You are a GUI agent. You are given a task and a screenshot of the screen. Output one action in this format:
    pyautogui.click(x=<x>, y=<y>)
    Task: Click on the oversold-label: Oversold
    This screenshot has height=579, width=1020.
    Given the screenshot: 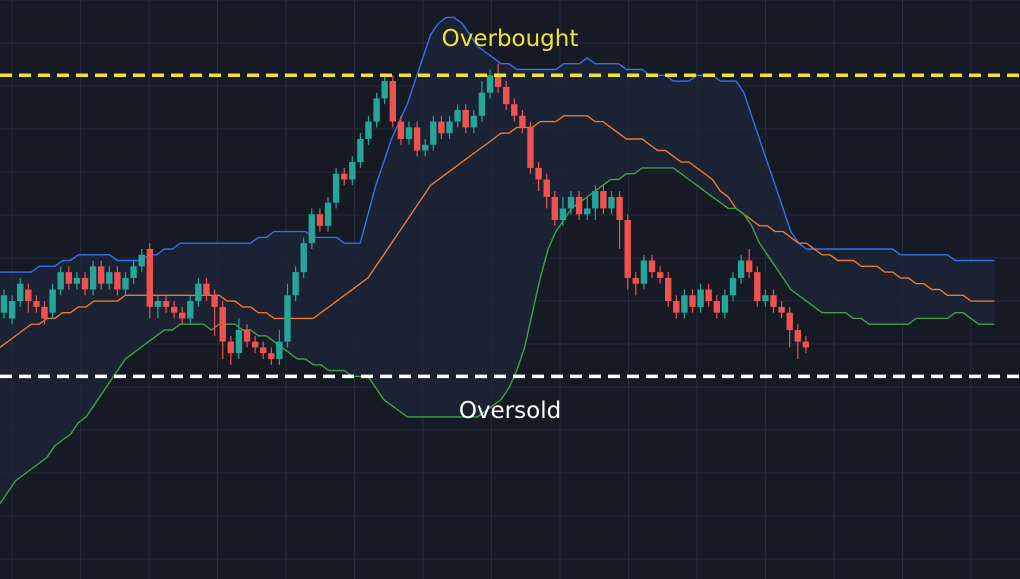 What is the action you would take?
    pyautogui.click(x=510, y=411)
    